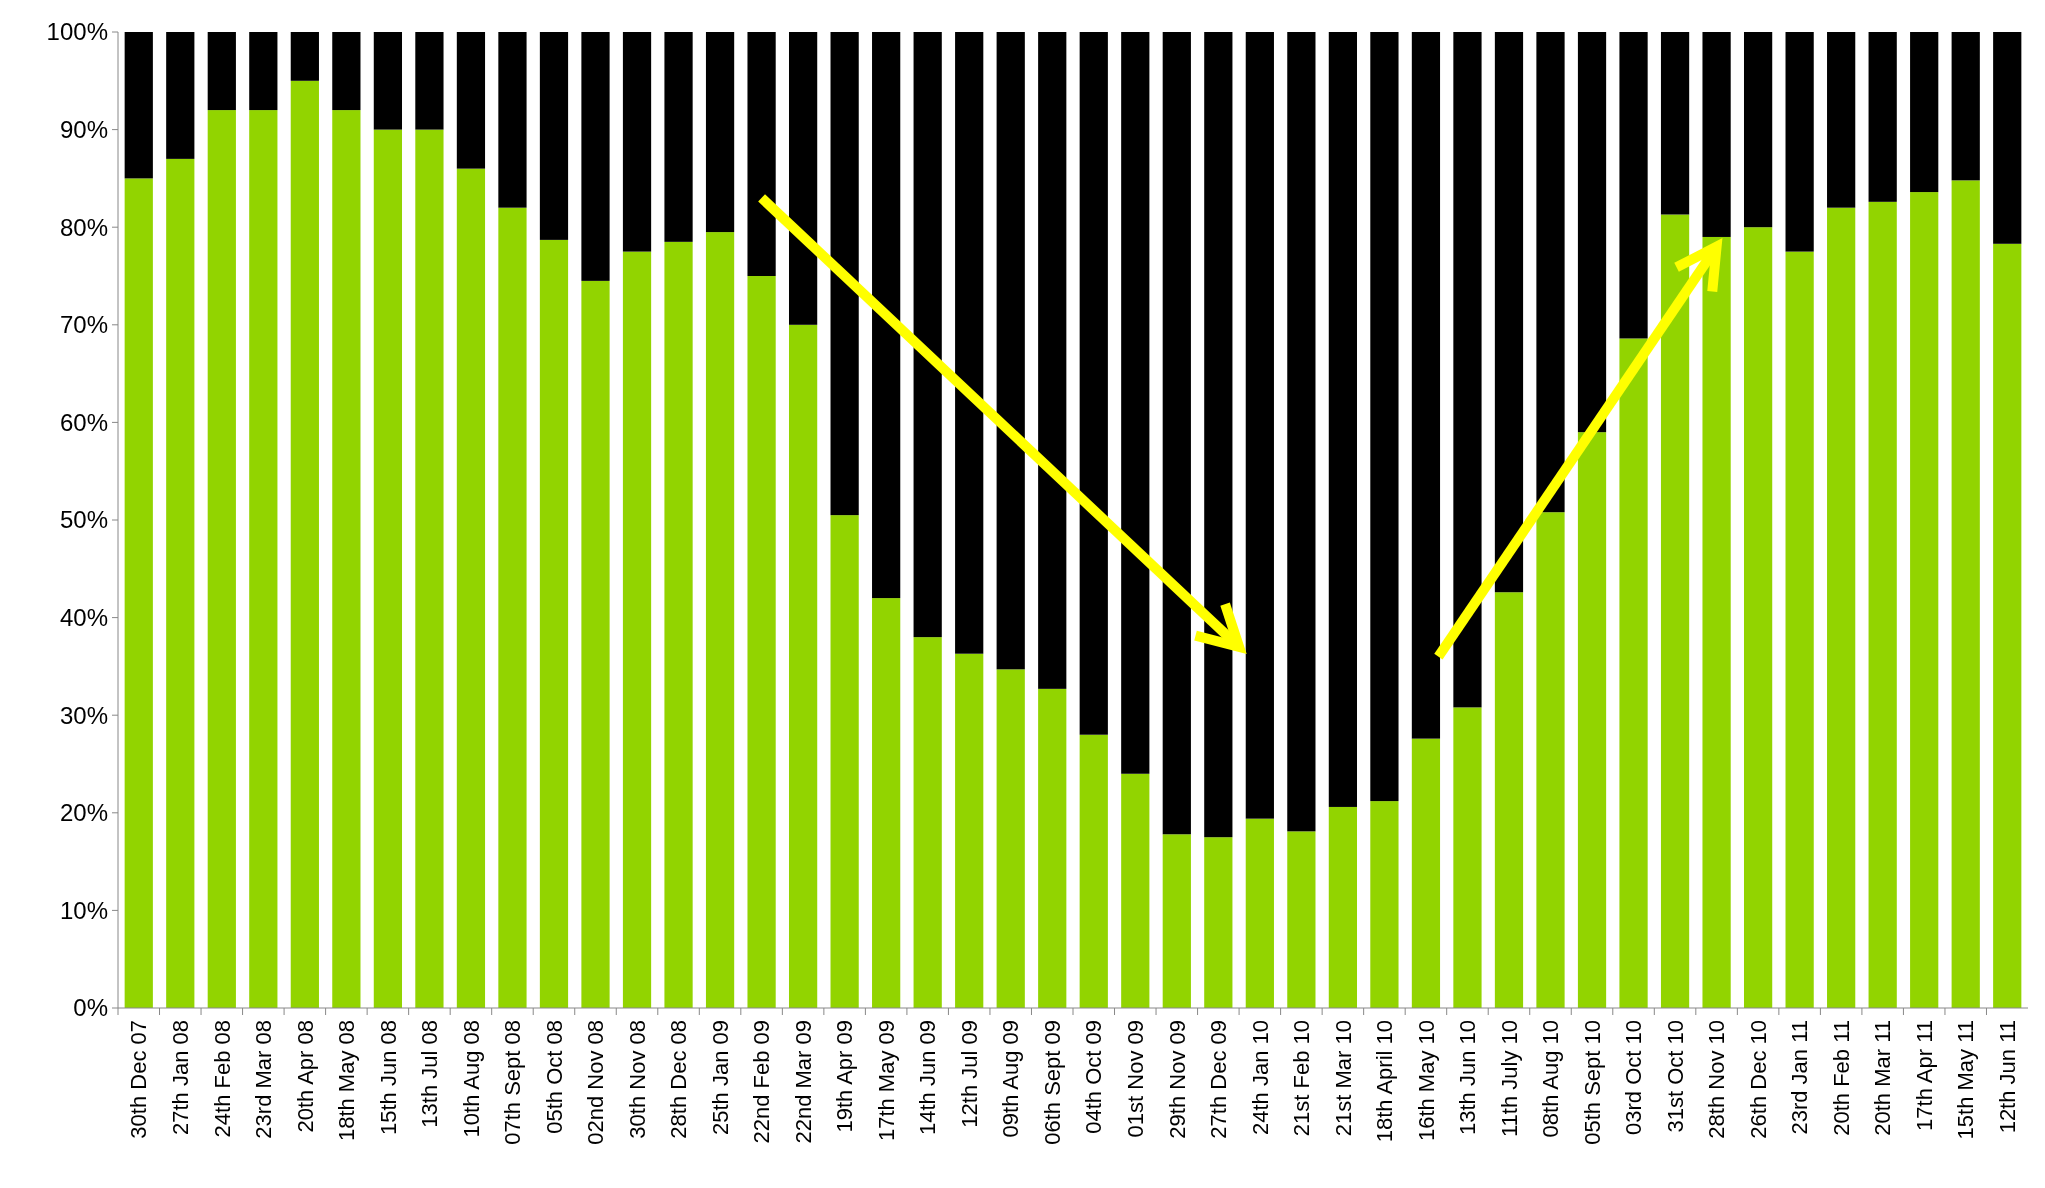 The height and width of the screenshot is (1188, 2045). What do you see at coordinates (83, 813) in the screenshot?
I see `y-tick-label: 20%` at bounding box center [83, 813].